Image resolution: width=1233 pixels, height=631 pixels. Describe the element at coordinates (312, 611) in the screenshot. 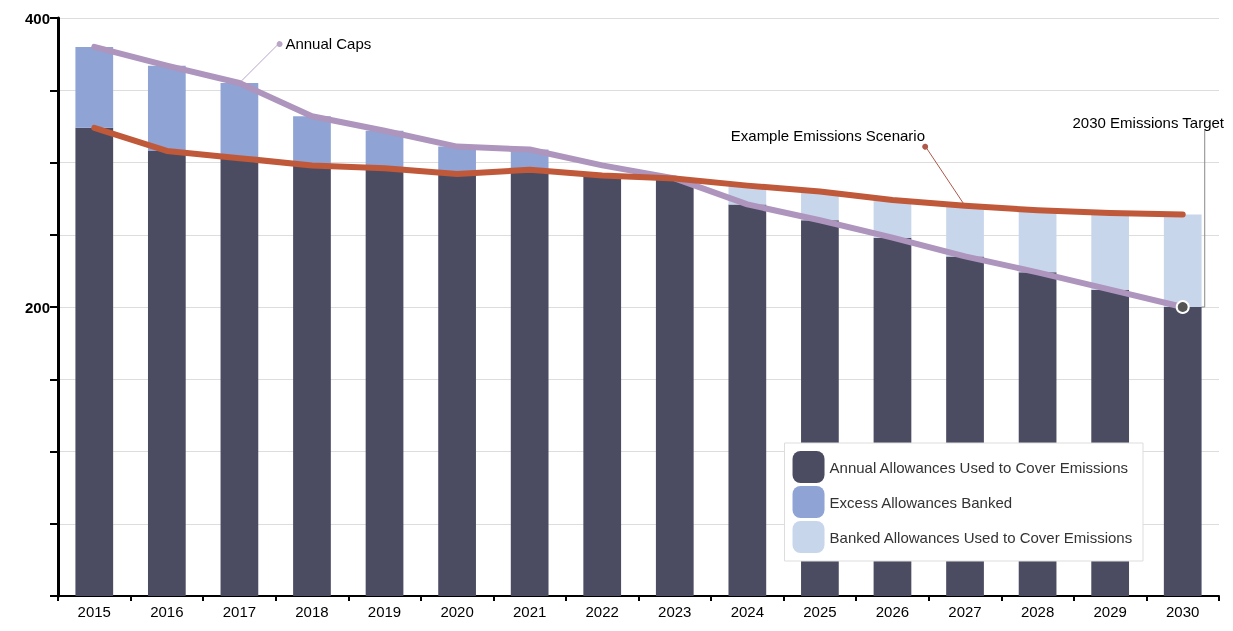

I see `x-tick-label: 2018` at that location.